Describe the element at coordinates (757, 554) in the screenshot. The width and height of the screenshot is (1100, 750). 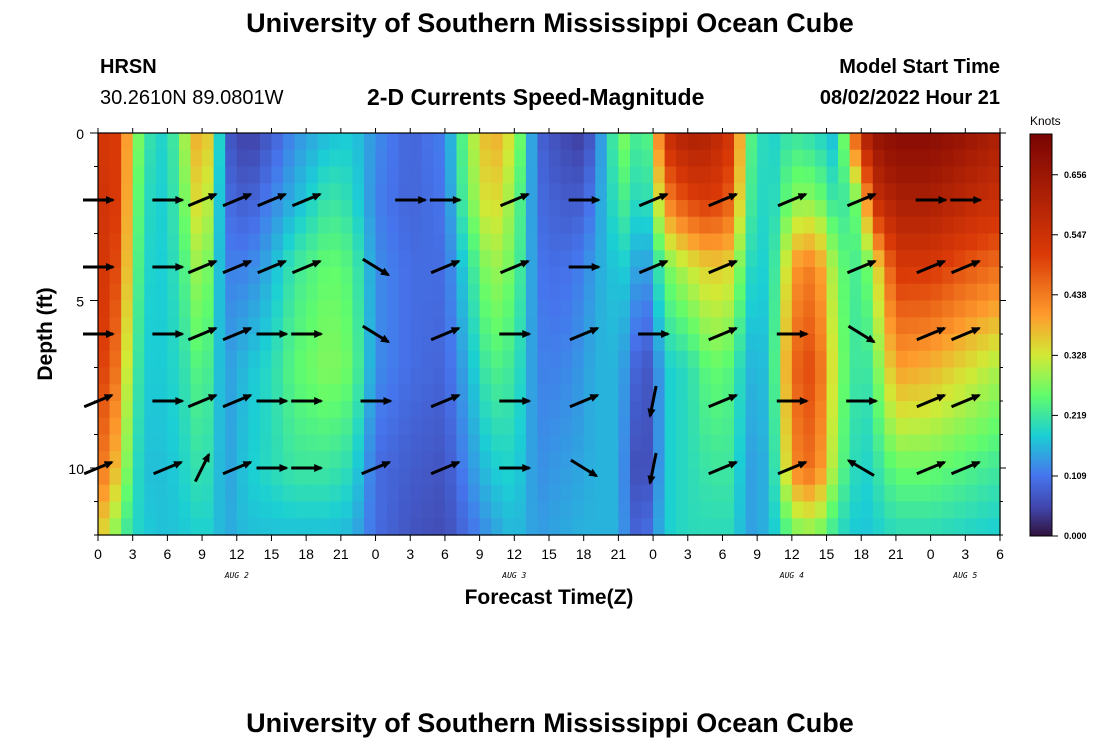
I see `x-tick-label: 9` at that location.